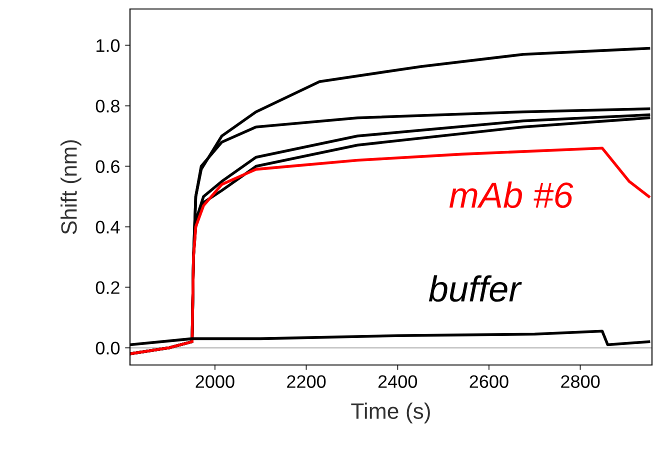 The image size is (653, 468). Describe the element at coordinates (108, 227) in the screenshot. I see `y-tick-label: 0.4` at that location.